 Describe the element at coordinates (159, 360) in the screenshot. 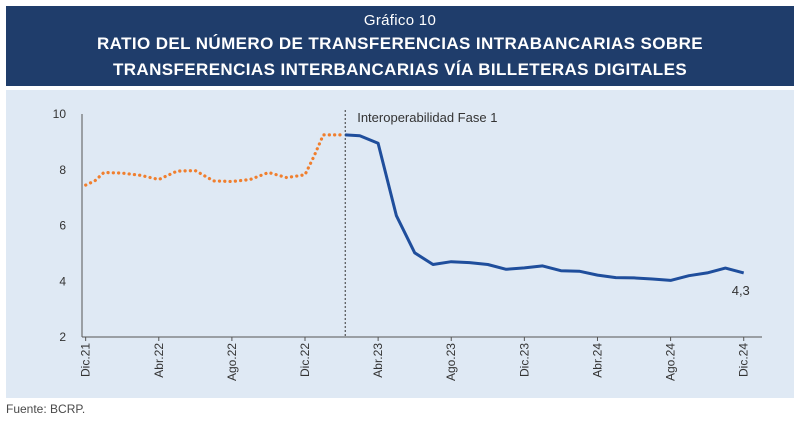

I see `x-tick-label: Abr.22` at that location.